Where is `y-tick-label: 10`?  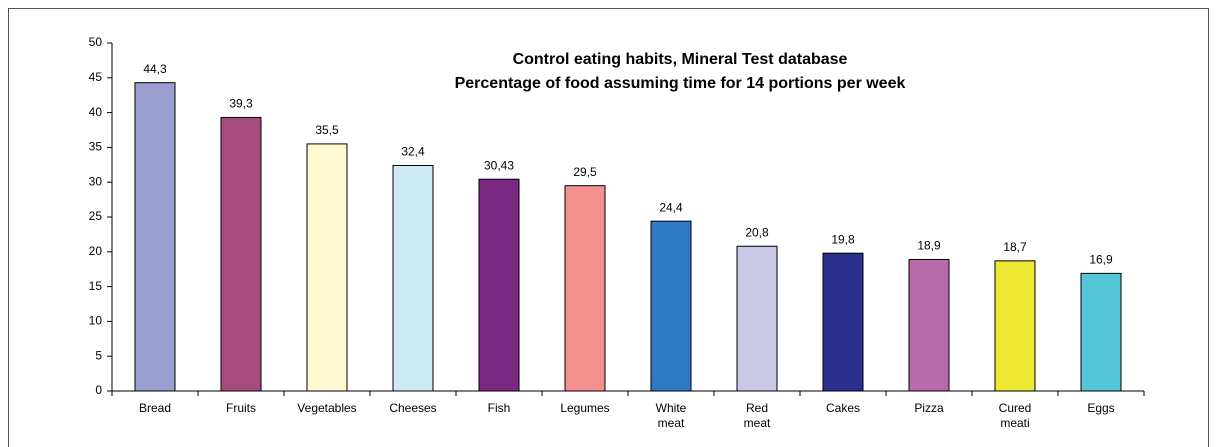 y-tick-label: 10 is located at coordinates (96, 321).